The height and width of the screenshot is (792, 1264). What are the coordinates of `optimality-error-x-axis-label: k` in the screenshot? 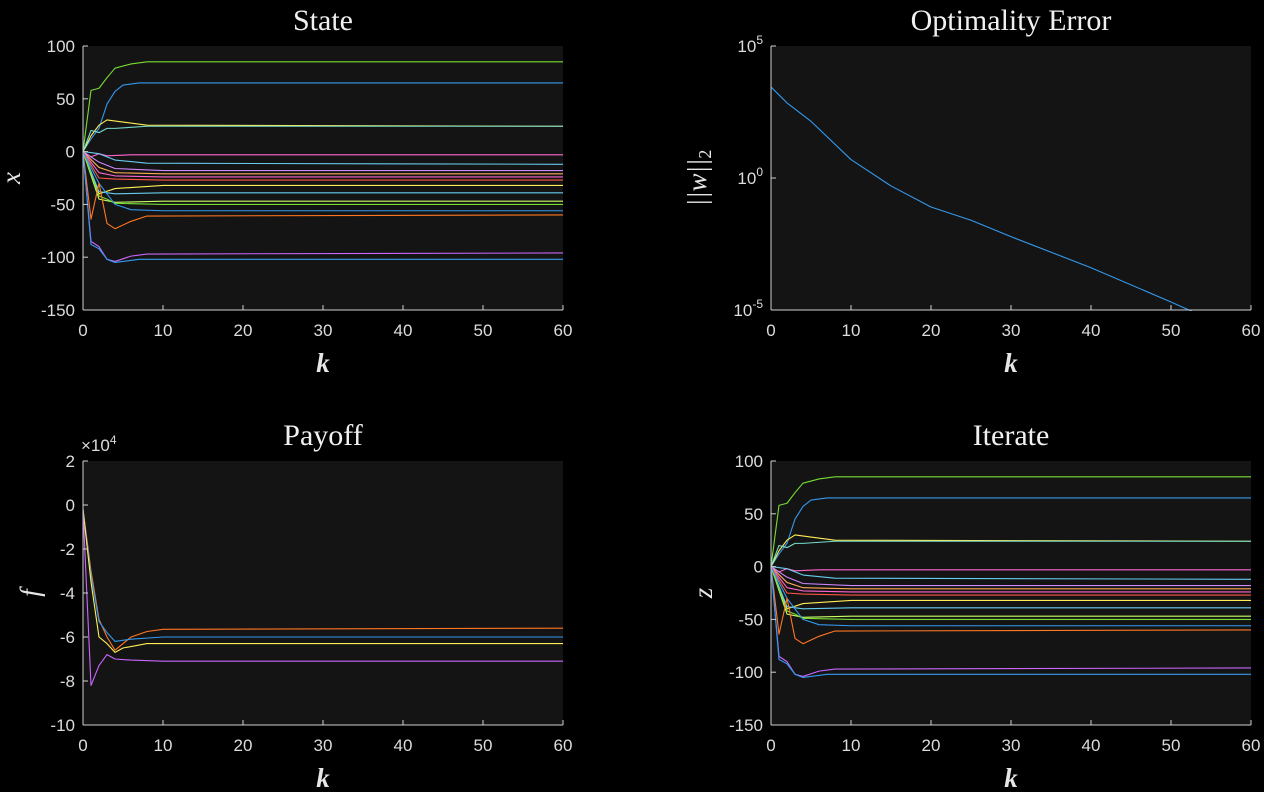 It's located at (1011, 363).